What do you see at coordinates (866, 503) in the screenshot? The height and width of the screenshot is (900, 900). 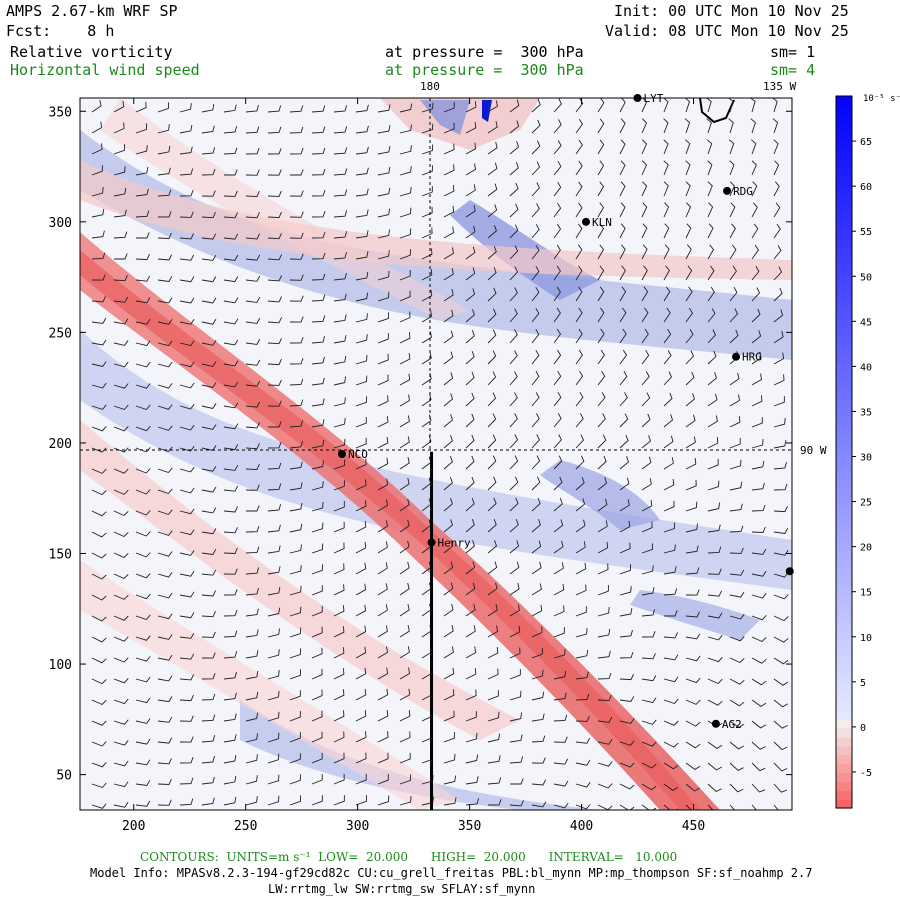 I see `colorbar-label: 25` at bounding box center [866, 503].